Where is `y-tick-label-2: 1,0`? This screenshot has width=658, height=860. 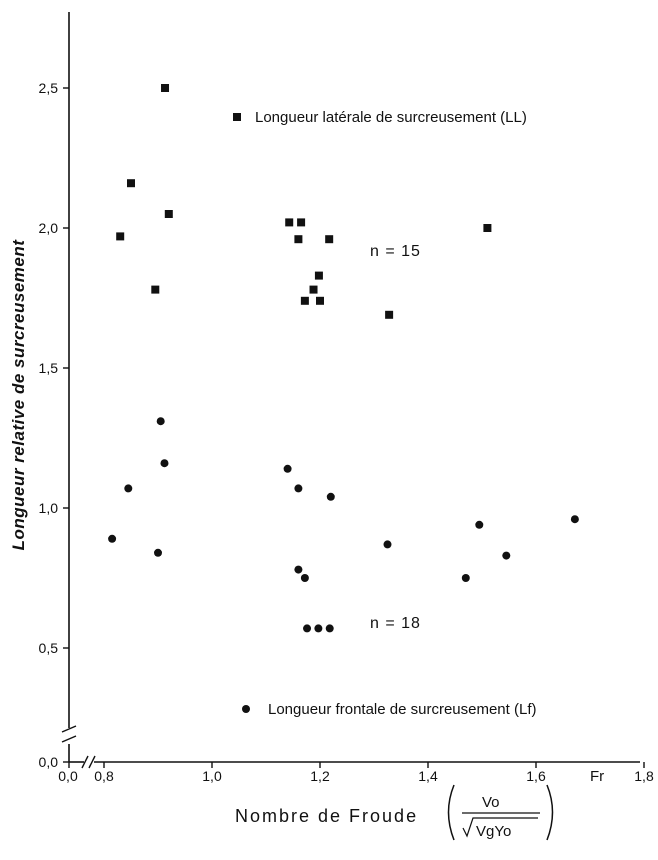 y-tick-label-2: 1,0 is located at coordinates (49, 508).